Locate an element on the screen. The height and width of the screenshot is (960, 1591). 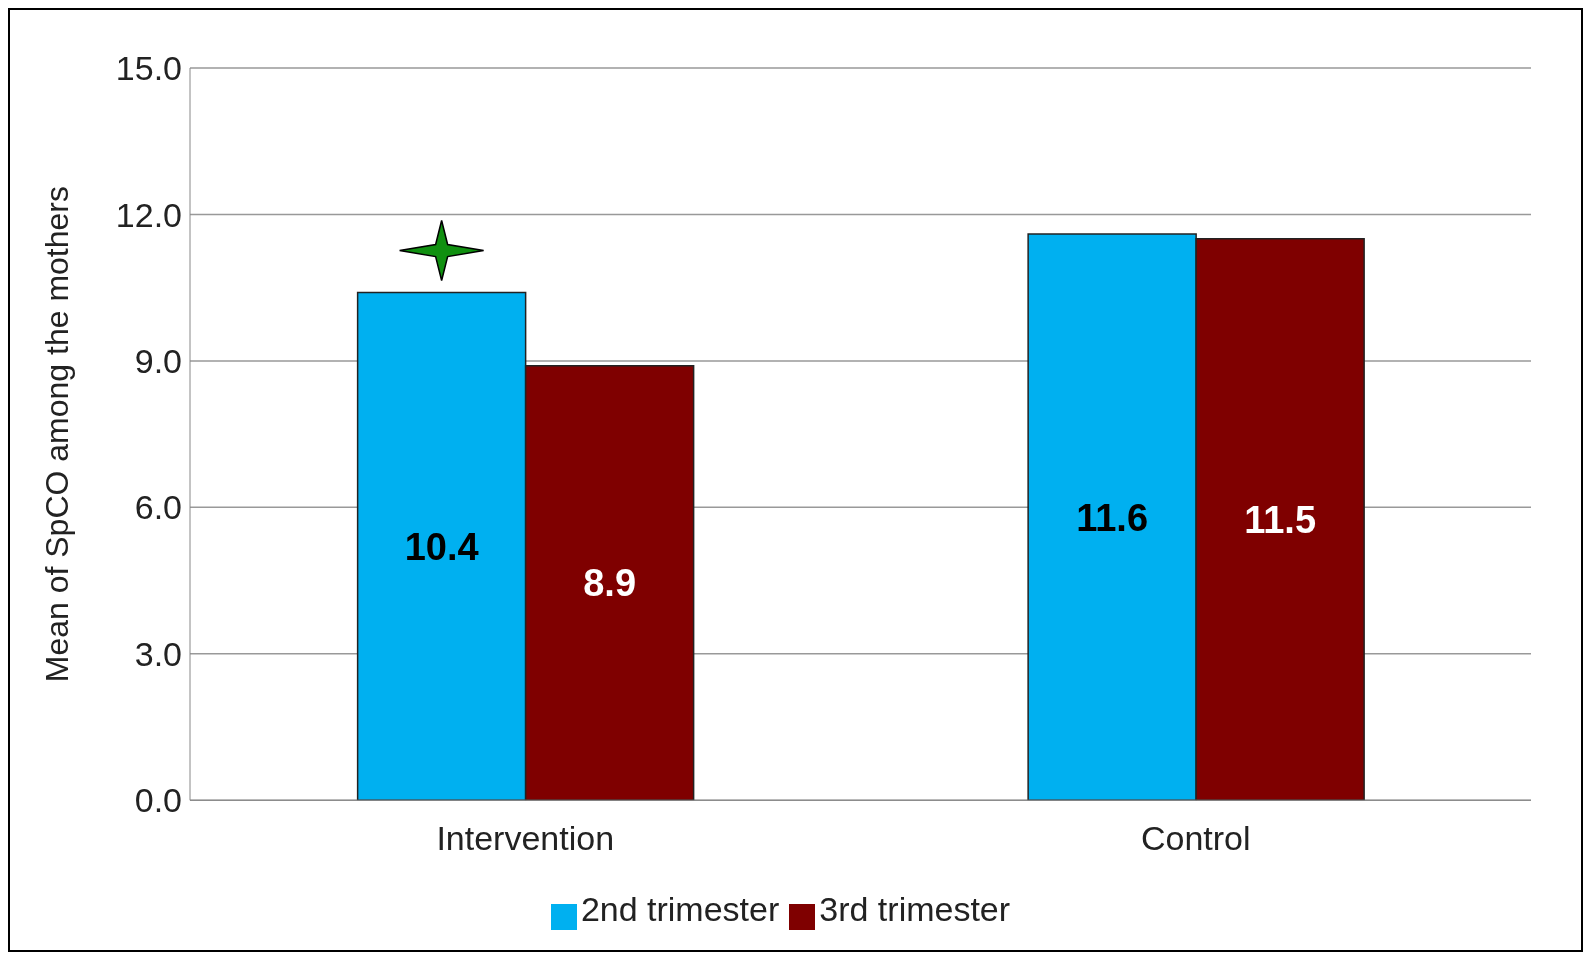
y-tick-label: 12.0 is located at coordinates (148, 214).